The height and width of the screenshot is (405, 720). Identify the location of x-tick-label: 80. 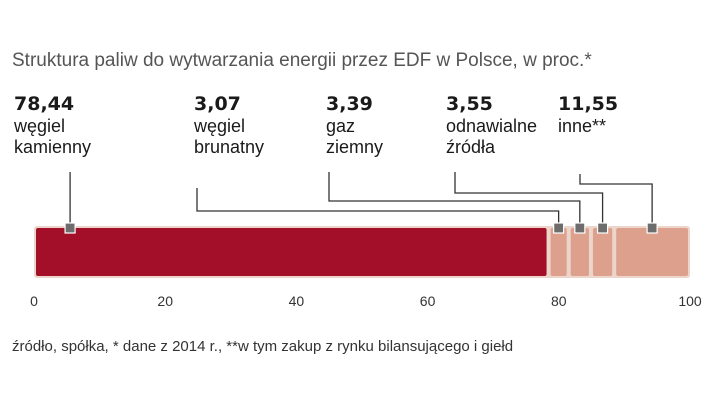
(559, 301).